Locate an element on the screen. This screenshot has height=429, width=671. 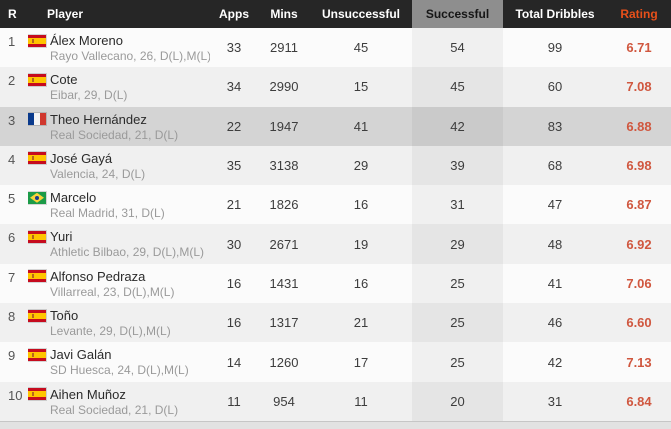
player-name-link: Álex Moreno is located at coordinates (86, 40).